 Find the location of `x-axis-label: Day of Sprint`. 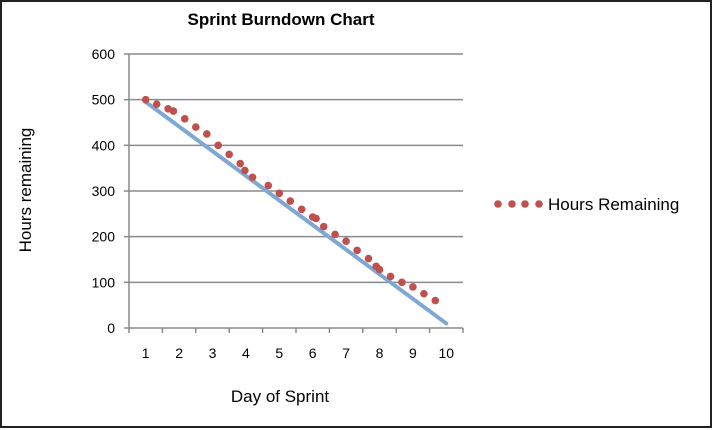

x-axis-label: Day of Sprint is located at coordinates (280, 396).